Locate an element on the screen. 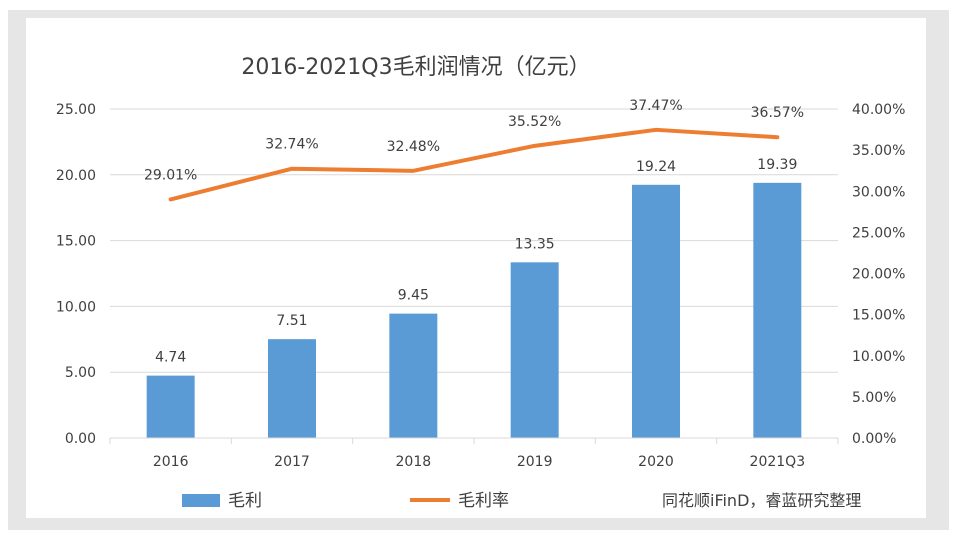  right-tick-label: 20.00% is located at coordinates (878, 275).